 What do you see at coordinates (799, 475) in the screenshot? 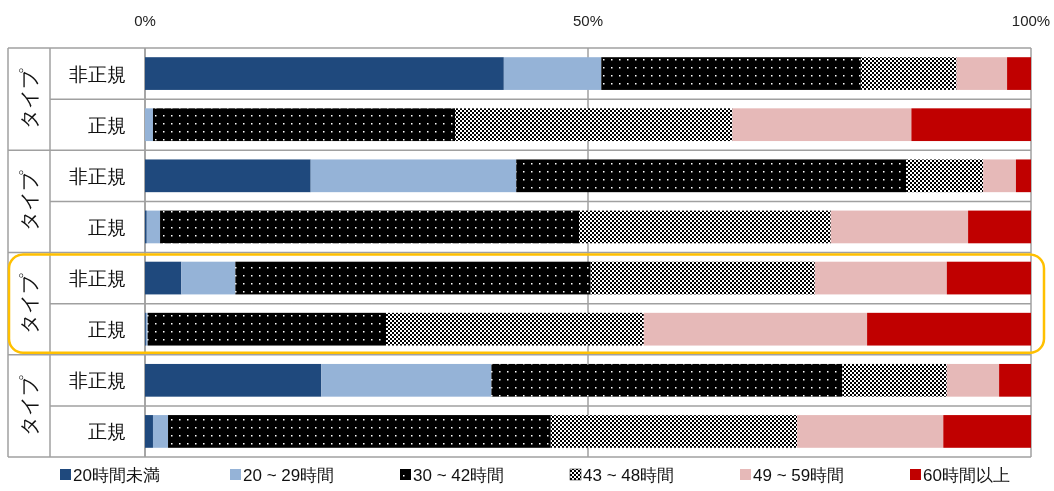
I see `legend-label: 49 ~ 59時間` at bounding box center [799, 475].